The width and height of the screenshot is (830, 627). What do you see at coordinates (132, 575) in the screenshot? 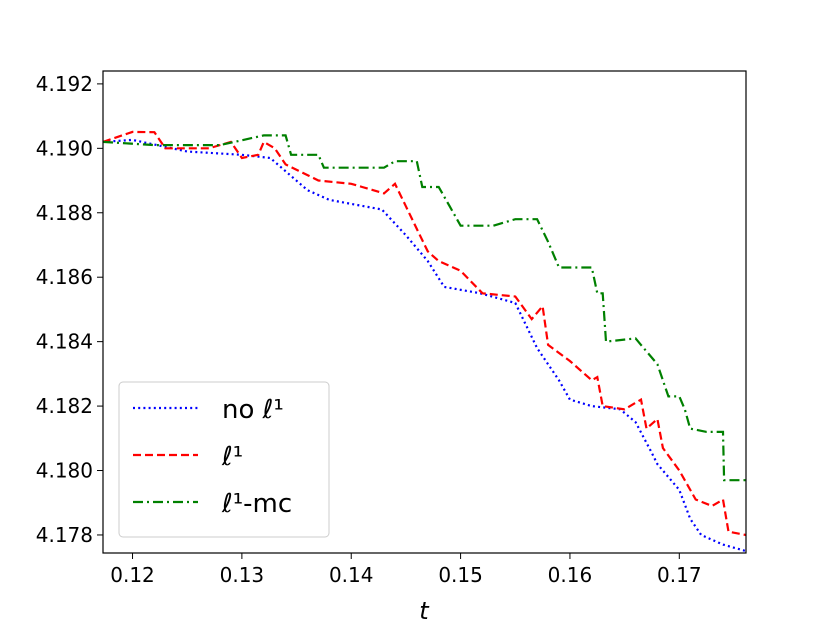
I see `x-tick-label: 0.12` at bounding box center [132, 575].